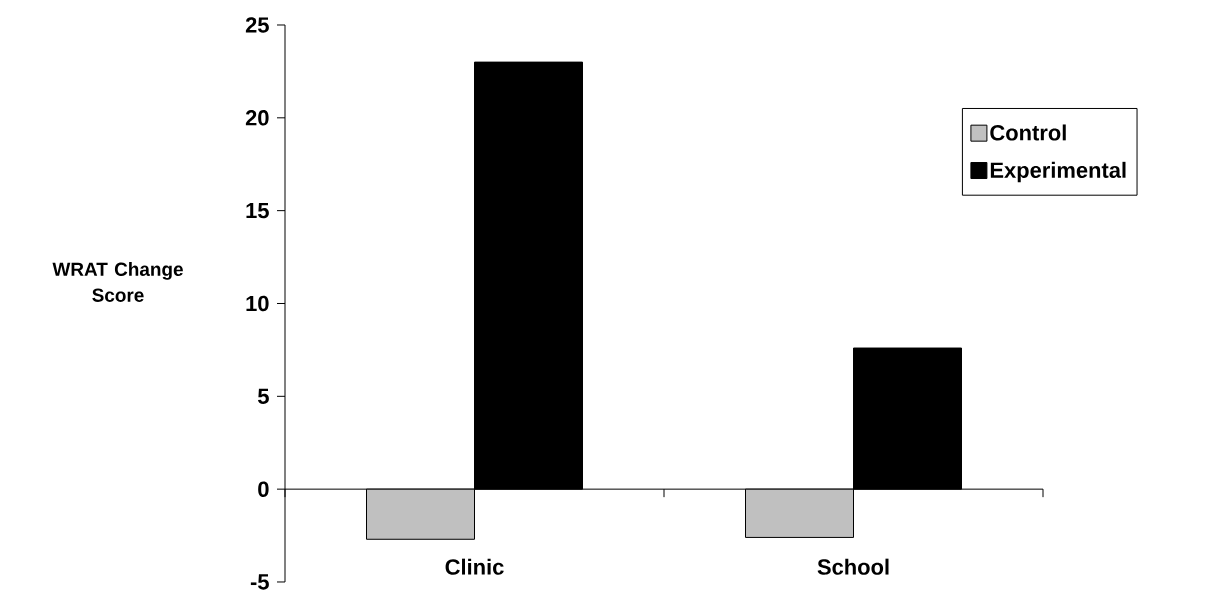  Describe the element at coordinates (263, 396) in the screenshot. I see `y-tick-label: 5` at that location.